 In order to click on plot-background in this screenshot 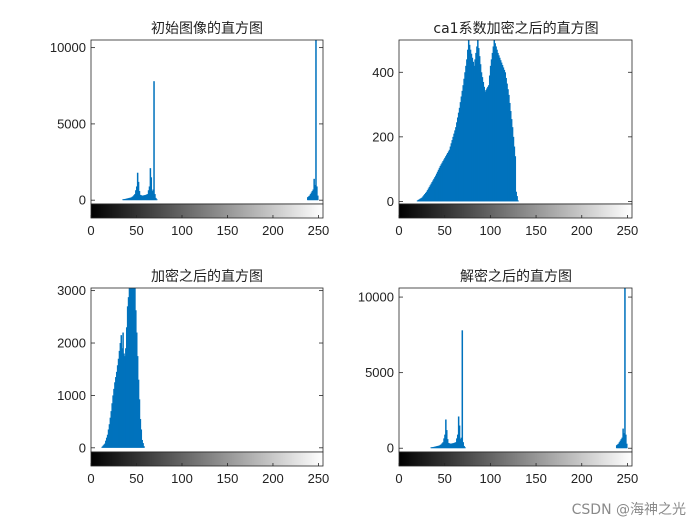, I will do `click(207, 122)`.